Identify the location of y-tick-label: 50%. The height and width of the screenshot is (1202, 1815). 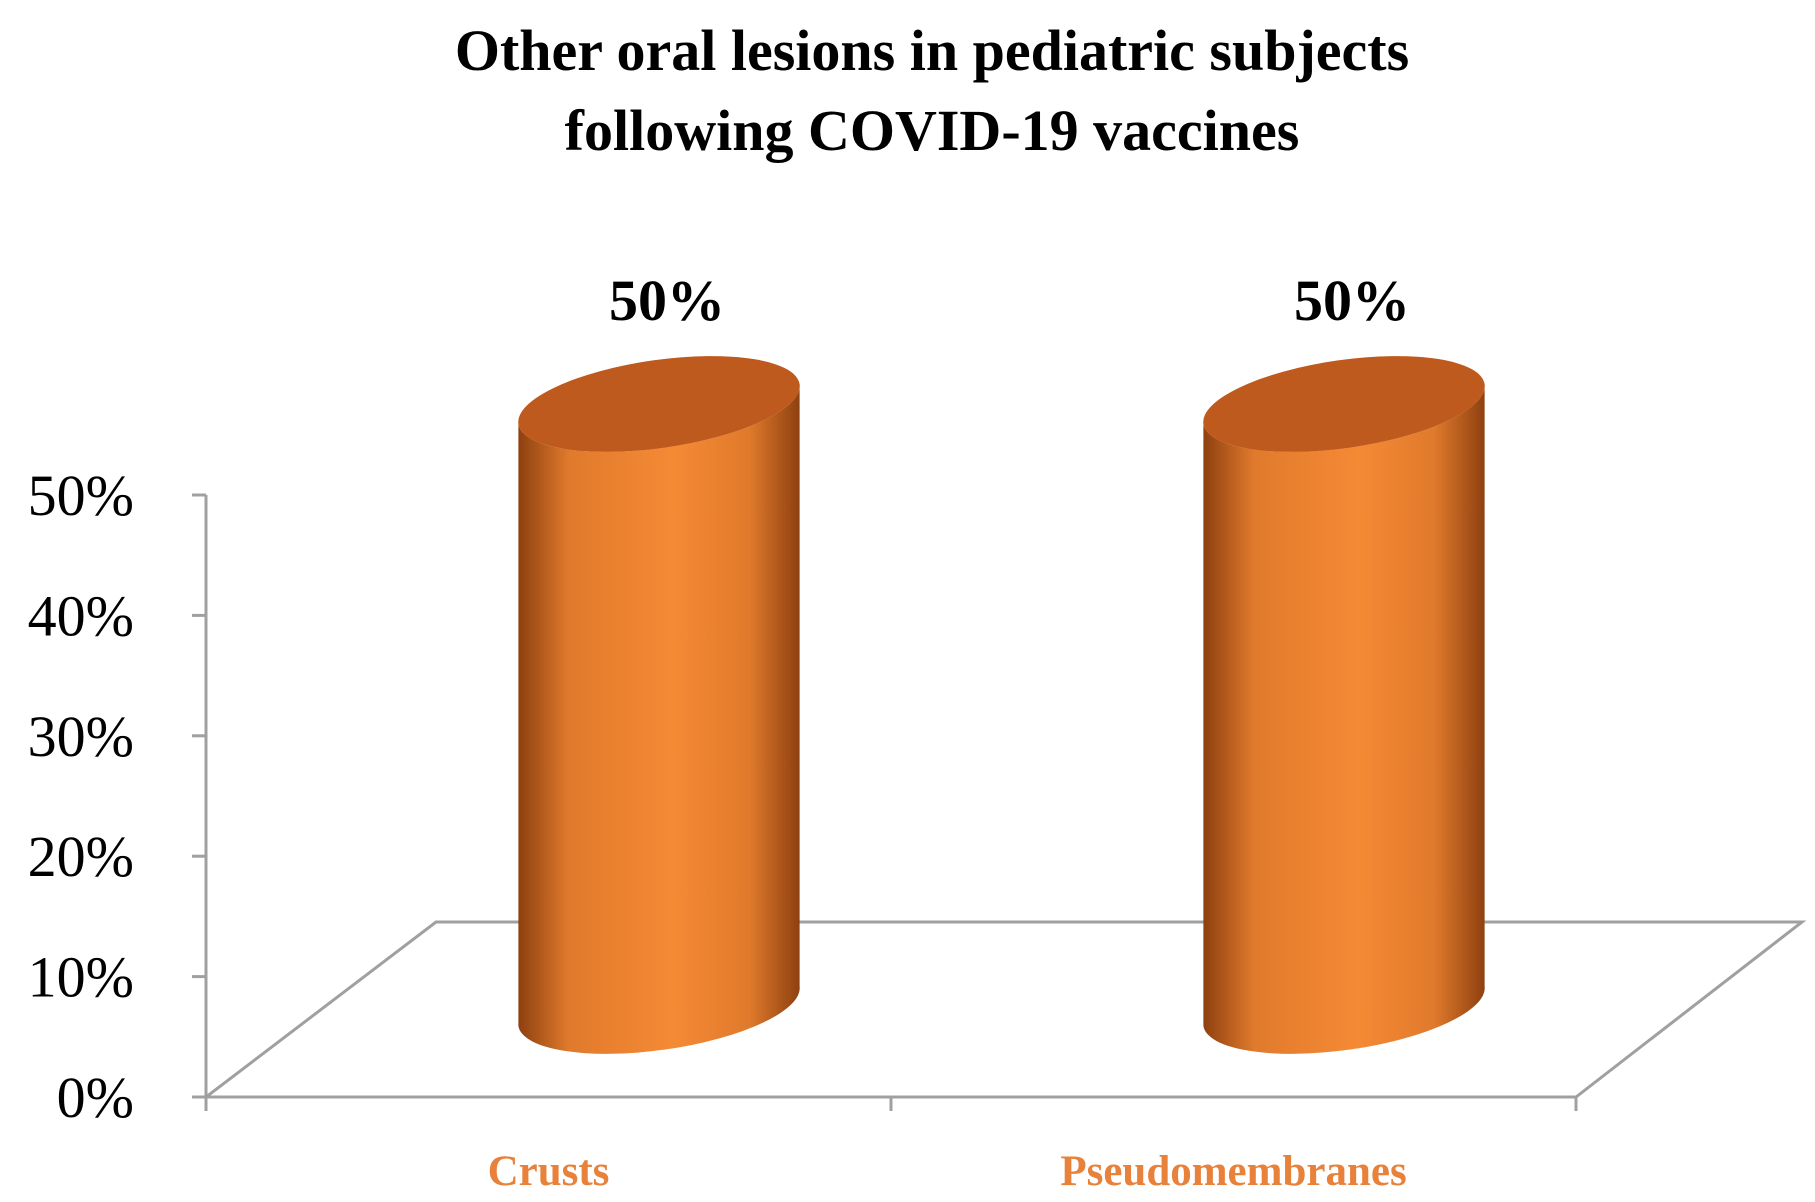
(81, 495).